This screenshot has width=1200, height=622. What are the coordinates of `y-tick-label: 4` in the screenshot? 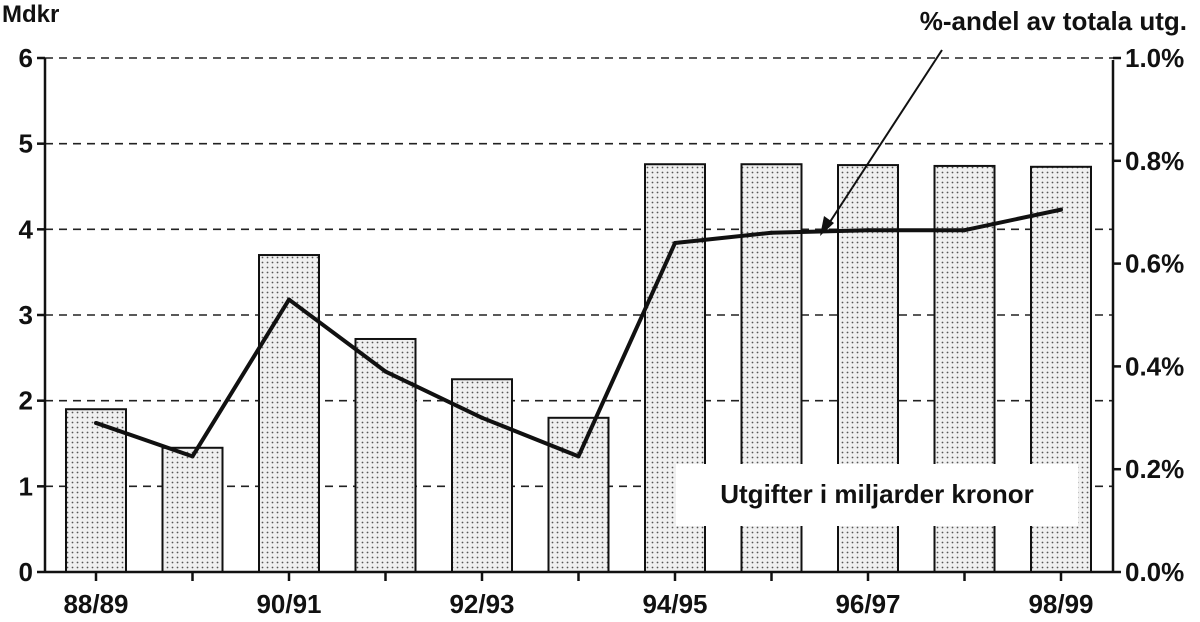 It's located at (26, 229).